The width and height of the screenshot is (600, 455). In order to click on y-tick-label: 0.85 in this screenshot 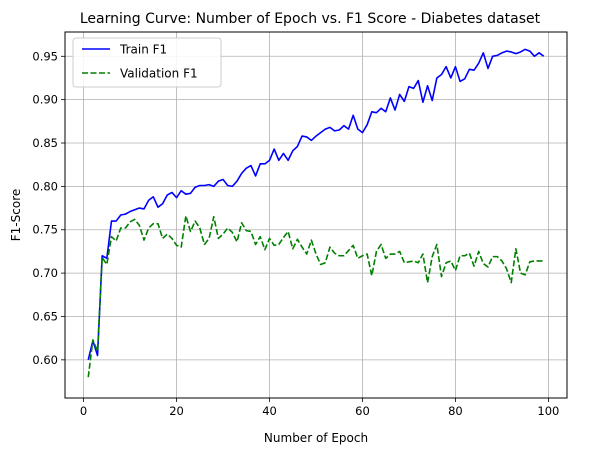, I will do `click(45, 143)`.